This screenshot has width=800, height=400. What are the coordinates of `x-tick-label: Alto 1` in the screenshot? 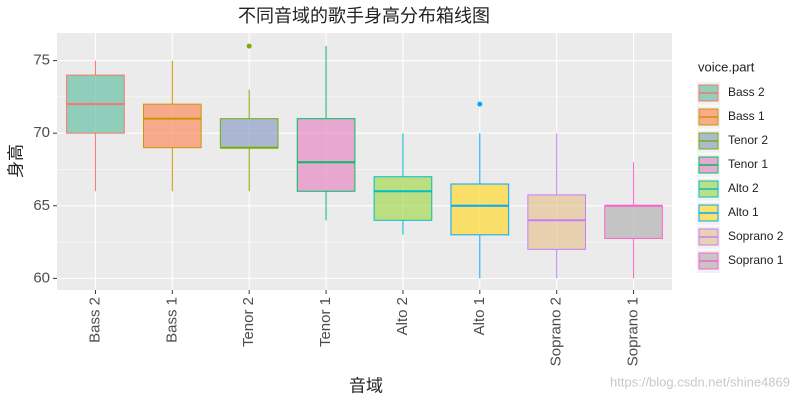 It's located at (479, 316).